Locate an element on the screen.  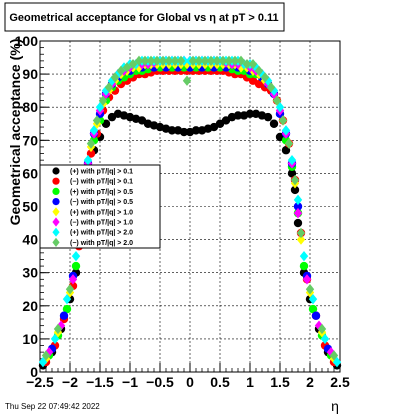
y-tick-label: 100 is located at coordinates (27, 41).